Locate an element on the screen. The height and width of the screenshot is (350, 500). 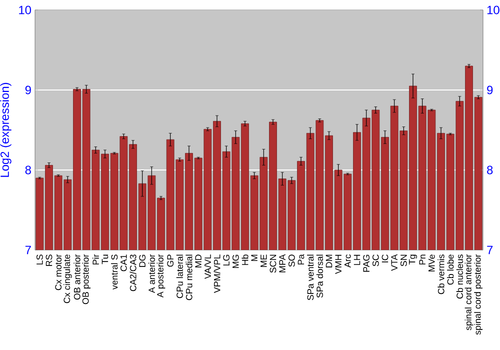
x-tick-label: Hb is located at coordinates (245, 259).